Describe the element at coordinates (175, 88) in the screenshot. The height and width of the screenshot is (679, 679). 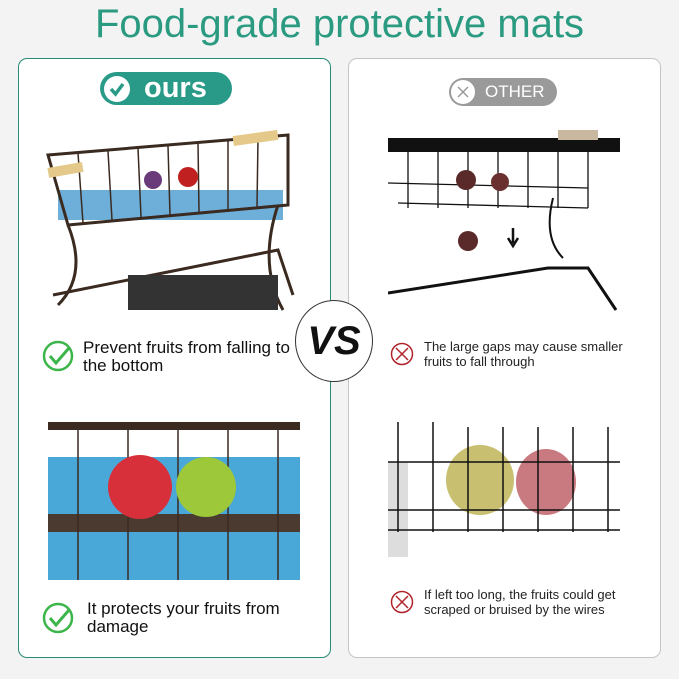
I see `ours-label: ours` at that location.